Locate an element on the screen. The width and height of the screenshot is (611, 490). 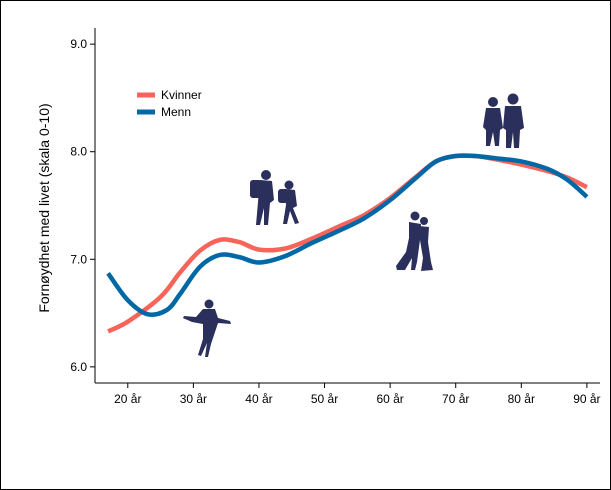
x-tick-label: 30 år is located at coordinates (193, 399).